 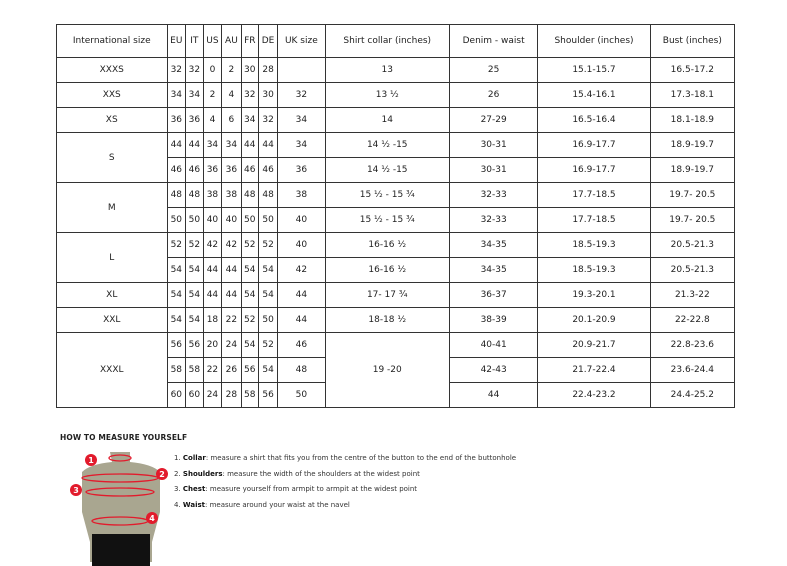 What do you see at coordinates (396, 70) in the screenshot?
I see `table-row: XXXS 32 32 0 2 30 28 13 25 15.1-15.7 16.5-17.2` at bounding box center [396, 70].